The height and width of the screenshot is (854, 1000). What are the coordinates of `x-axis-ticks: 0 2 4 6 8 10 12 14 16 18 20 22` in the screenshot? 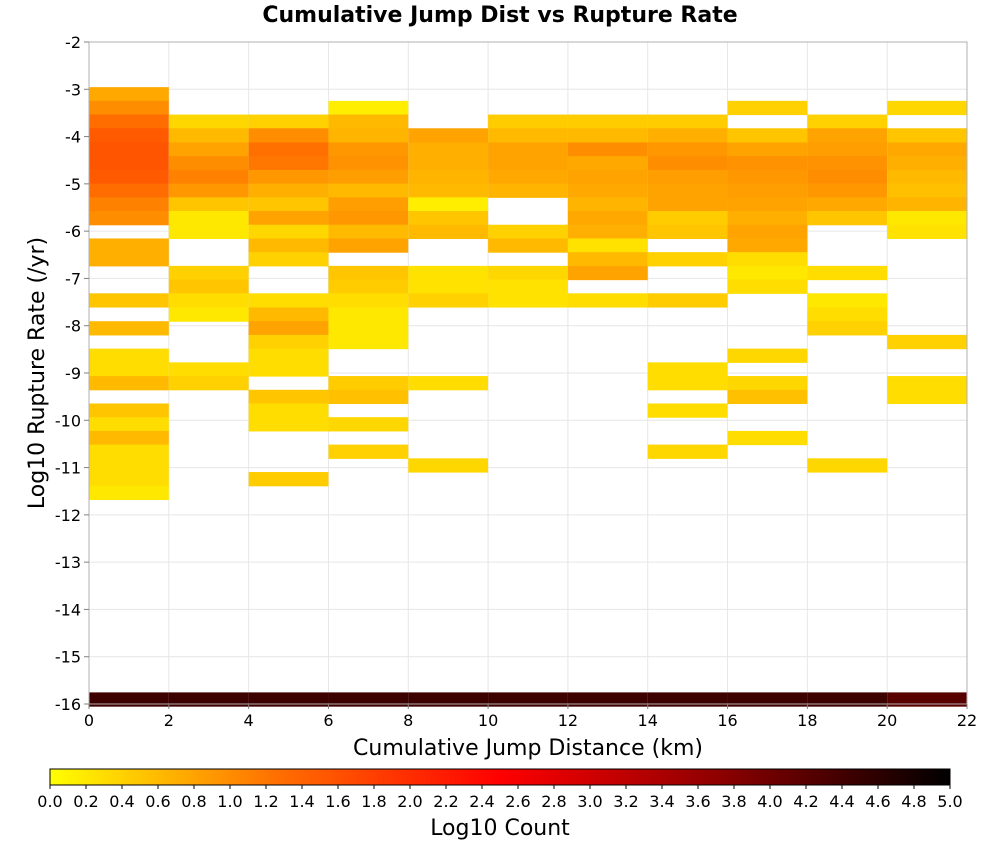 It's located at (530, 717).